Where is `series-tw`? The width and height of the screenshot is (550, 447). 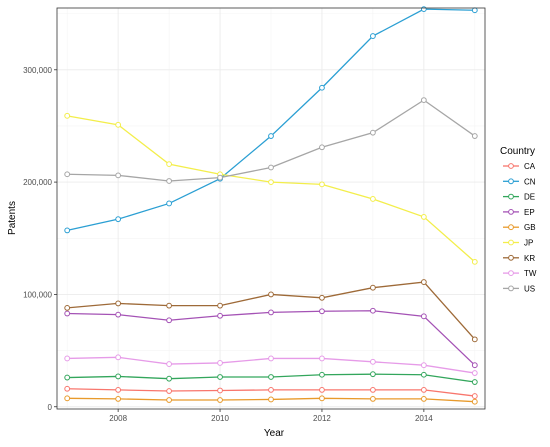 series-tw is located at coordinates (271, 365).